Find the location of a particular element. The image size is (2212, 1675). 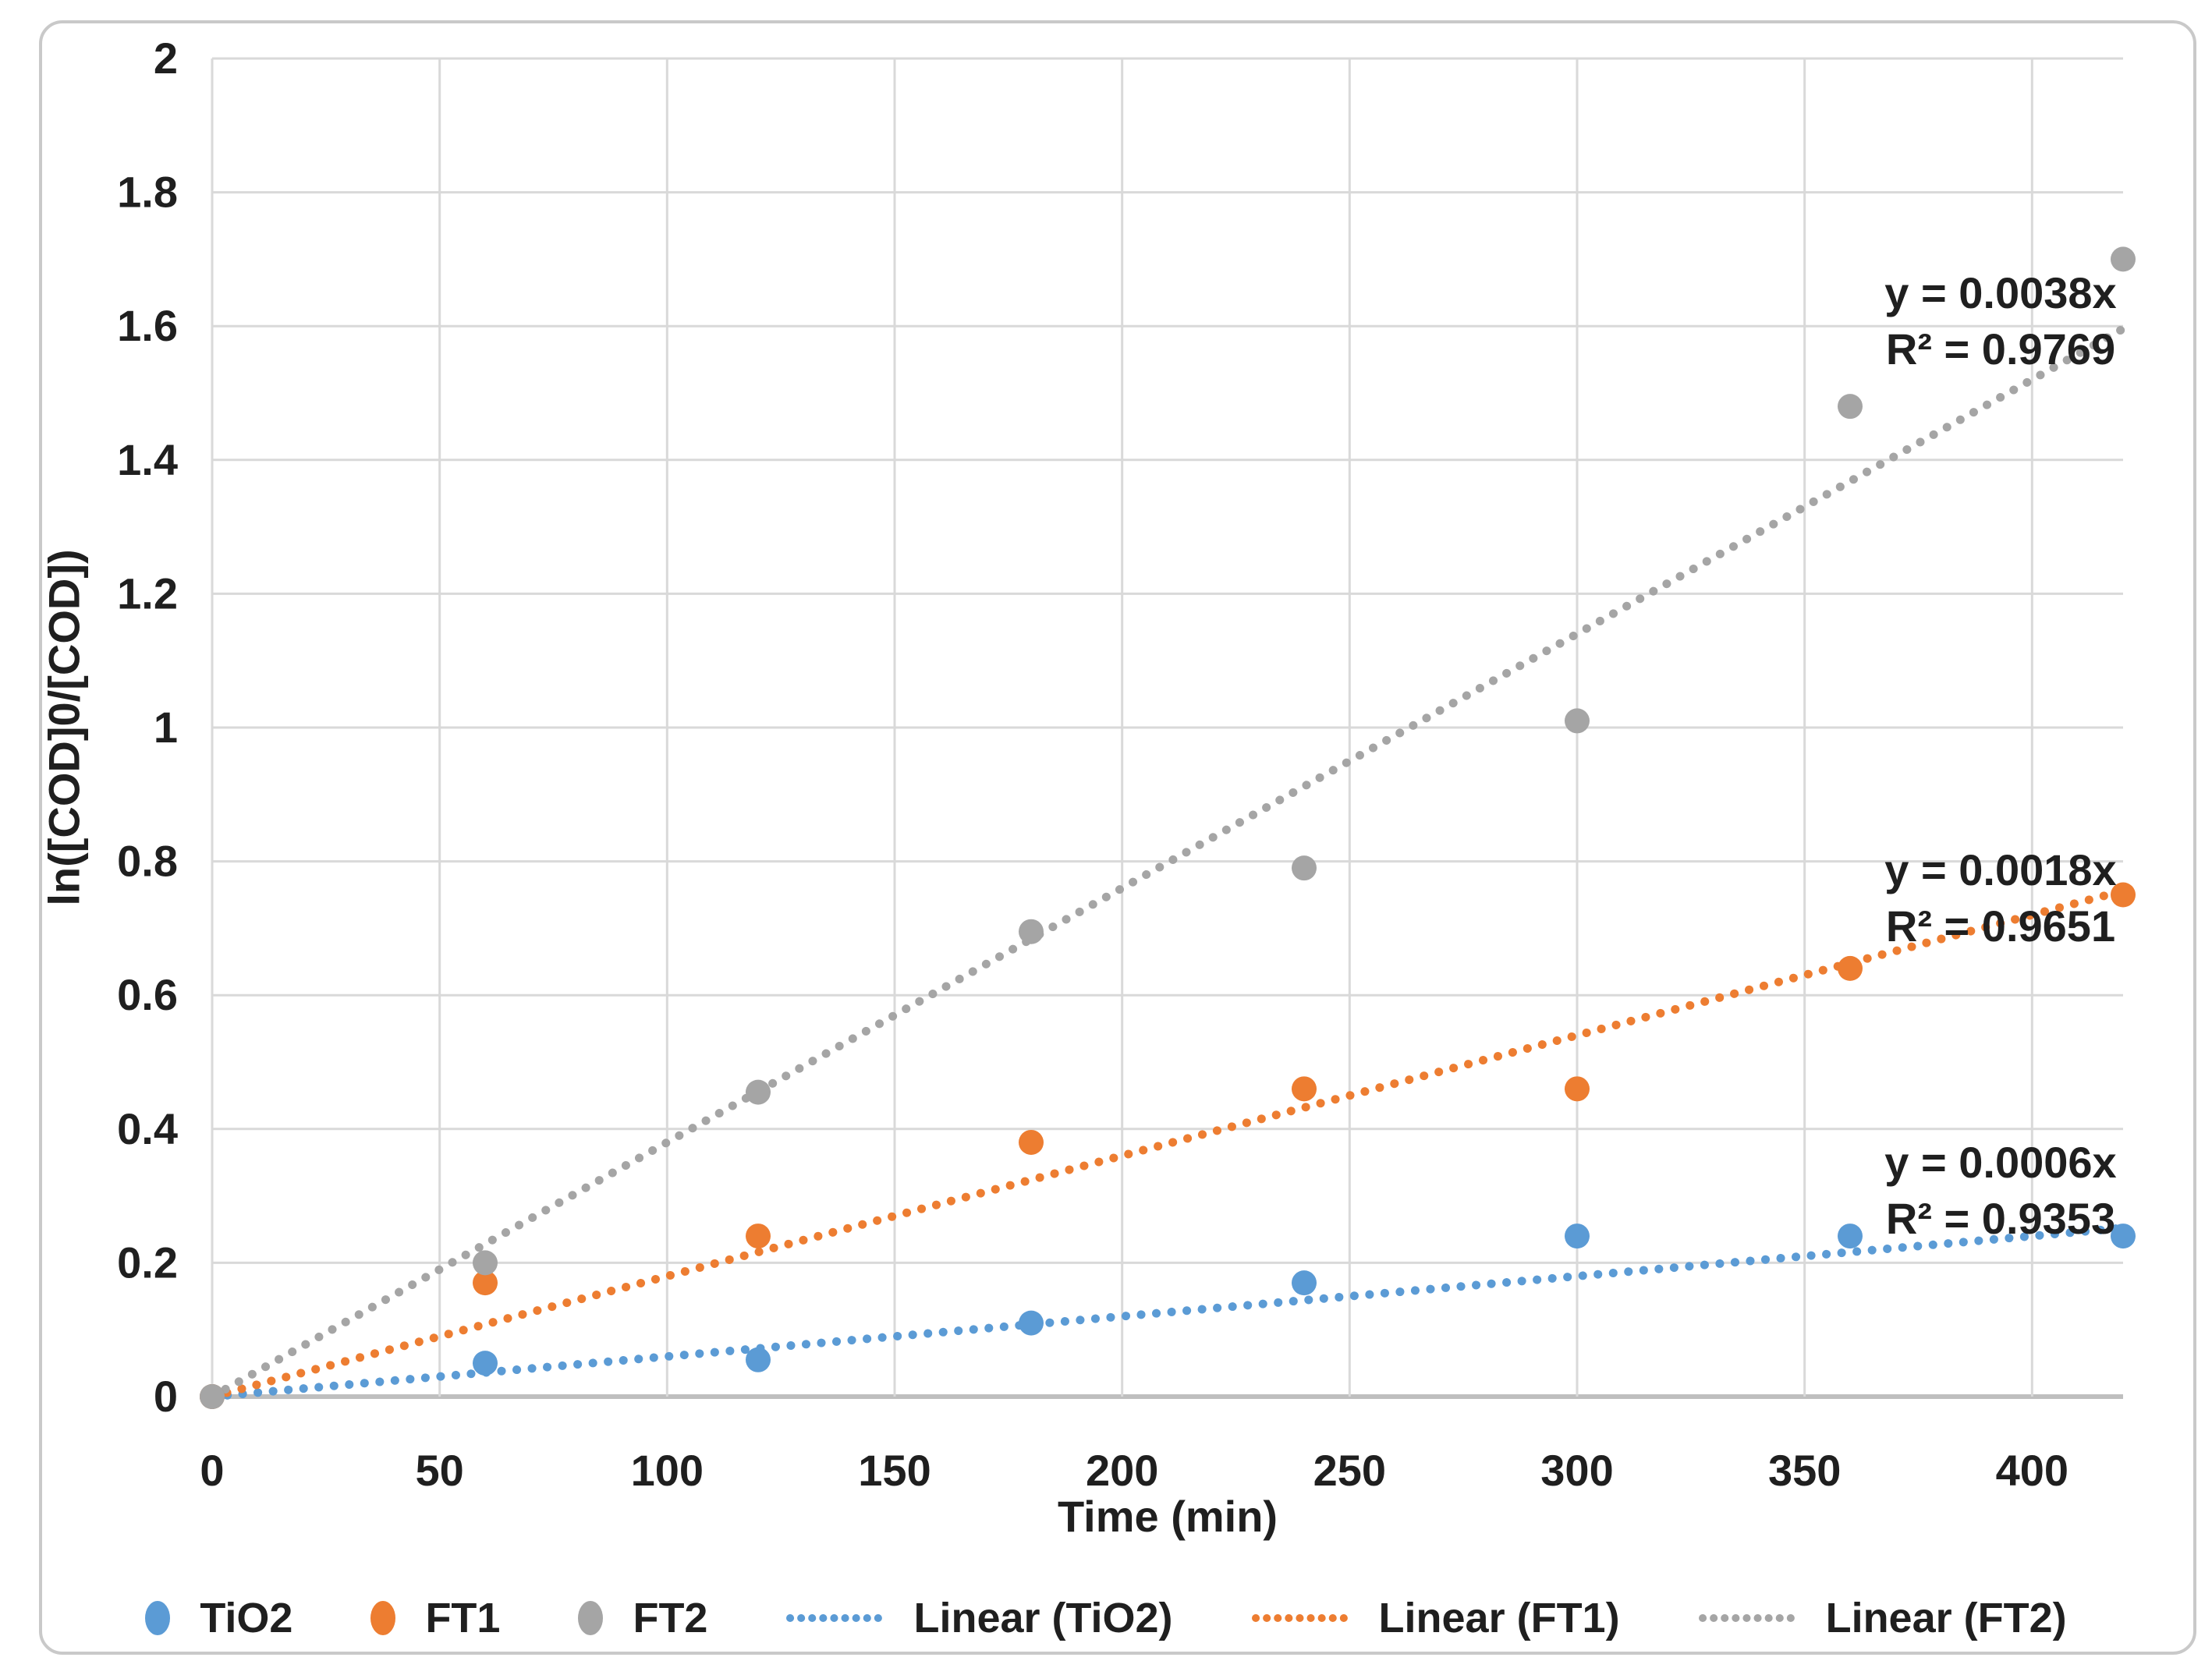

legend-item-linear-ft1: Linear (FT1) is located at coordinates (1435, 1618).